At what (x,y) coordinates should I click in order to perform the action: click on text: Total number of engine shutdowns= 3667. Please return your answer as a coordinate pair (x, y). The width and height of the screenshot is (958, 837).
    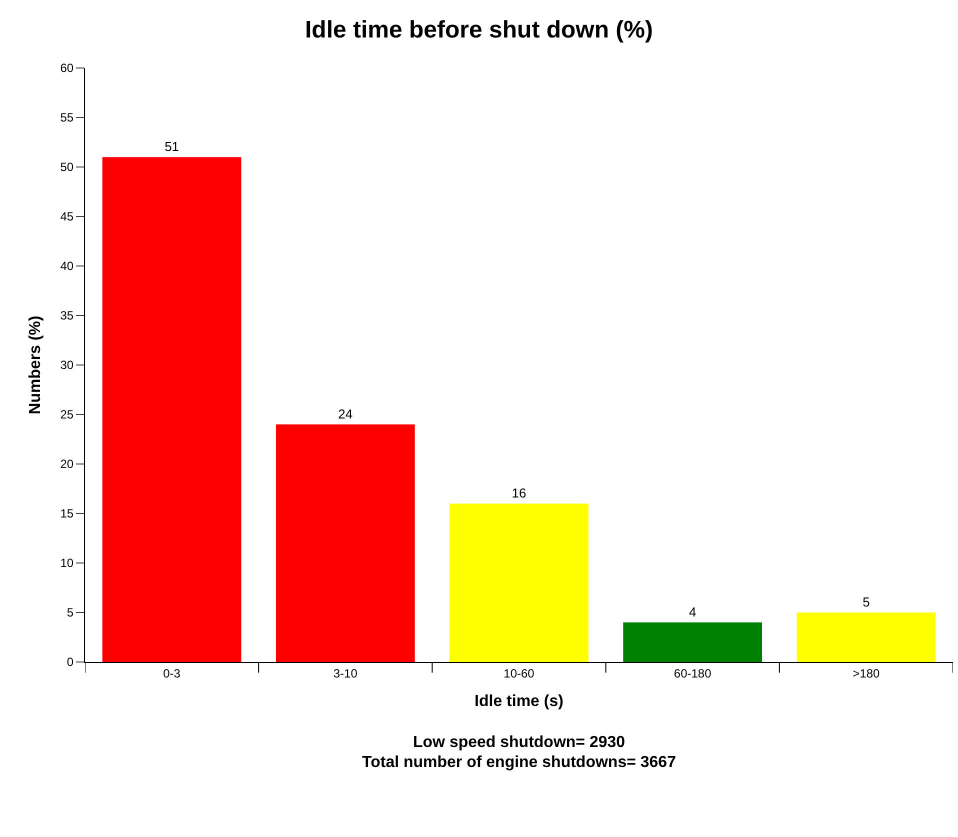
    Looking at the image, I should click on (519, 762).